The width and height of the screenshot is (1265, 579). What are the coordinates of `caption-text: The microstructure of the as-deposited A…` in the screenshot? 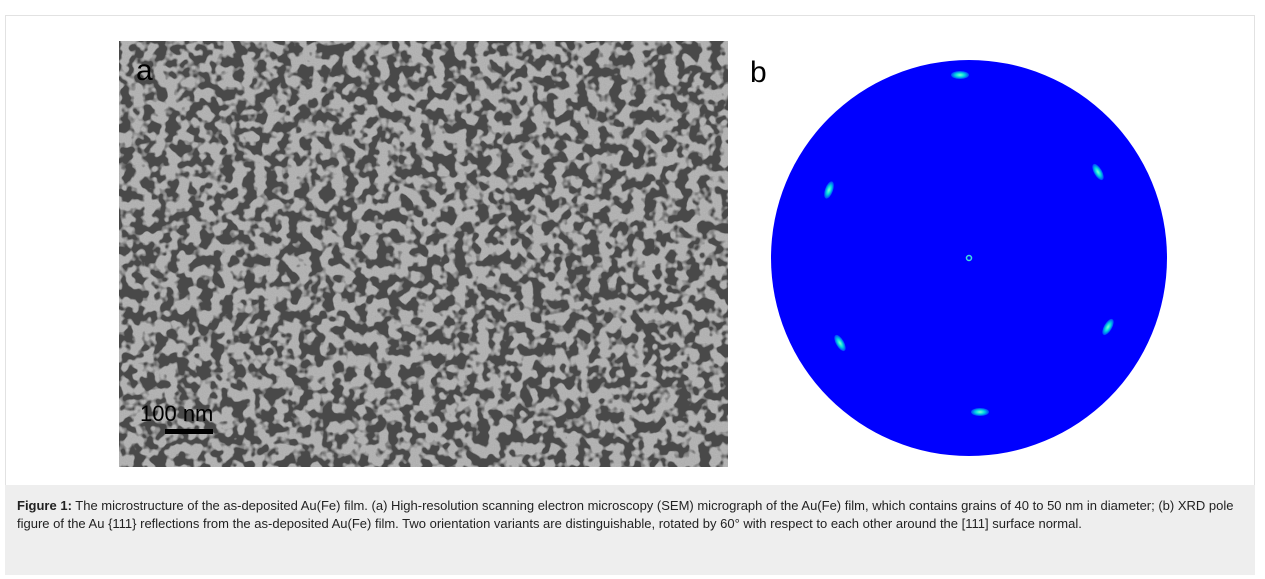 It's located at (625, 514).